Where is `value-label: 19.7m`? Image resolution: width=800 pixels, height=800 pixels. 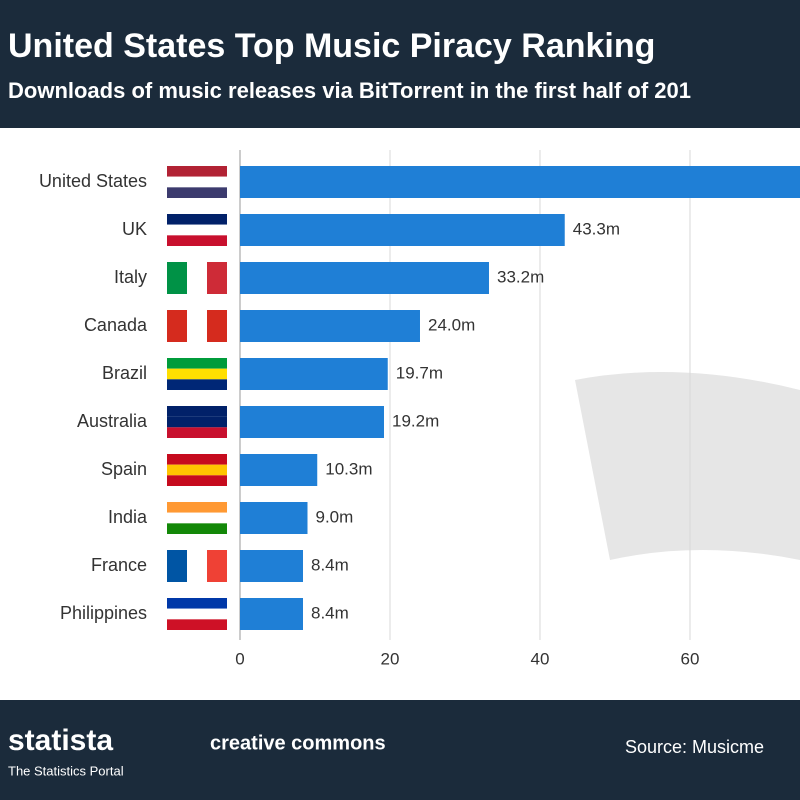
value-label: 19.7m is located at coordinates (419, 372).